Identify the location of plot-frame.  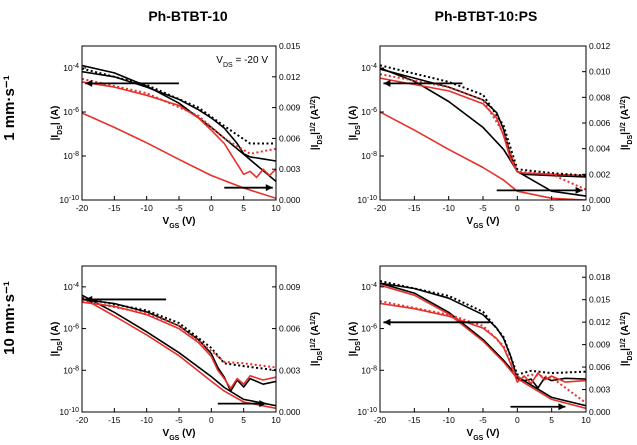
(179, 339).